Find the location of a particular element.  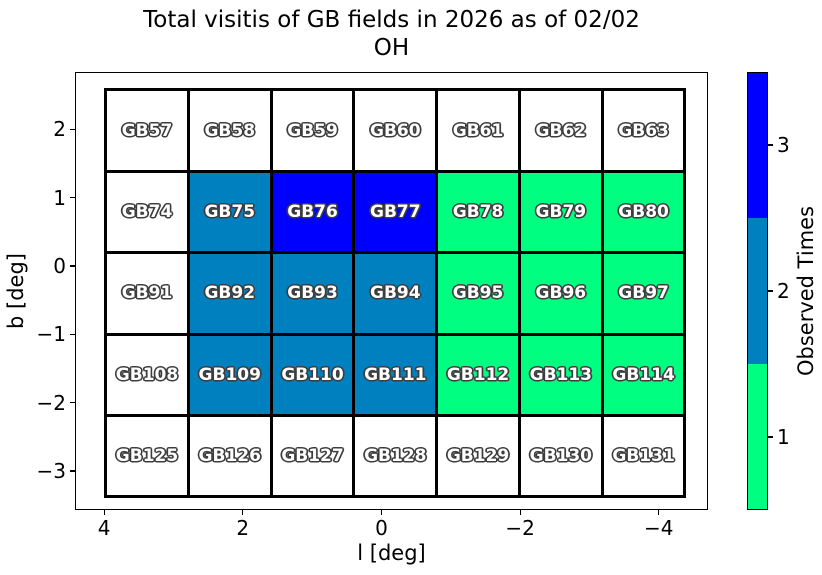

field-cell: GB93 is located at coordinates (312, 293).